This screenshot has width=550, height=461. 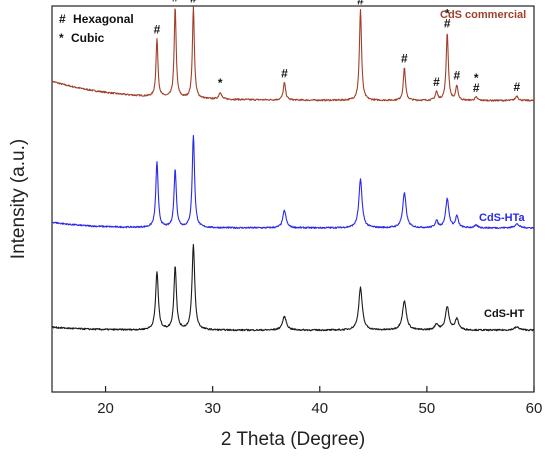 What do you see at coordinates (105, 408) in the screenshot?
I see `x-tick-label: 20` at bounding box center [105, 408].